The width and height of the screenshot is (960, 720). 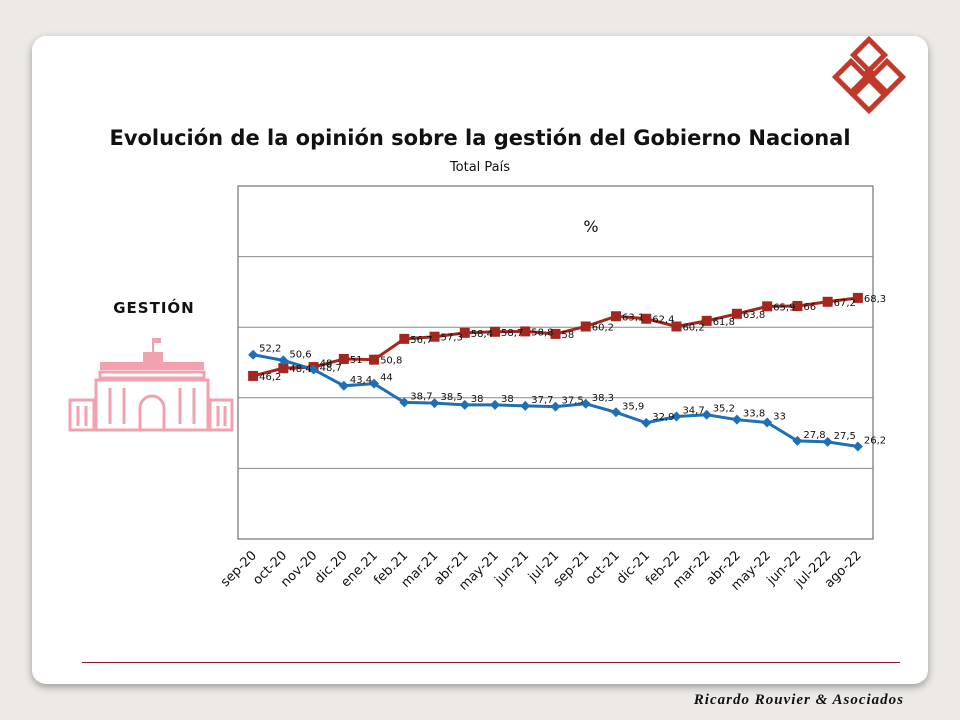 What do you see at coordinates (482, 334) in the screenshot?
I see `data-label: 58,4` at bounding box center [482, 334].